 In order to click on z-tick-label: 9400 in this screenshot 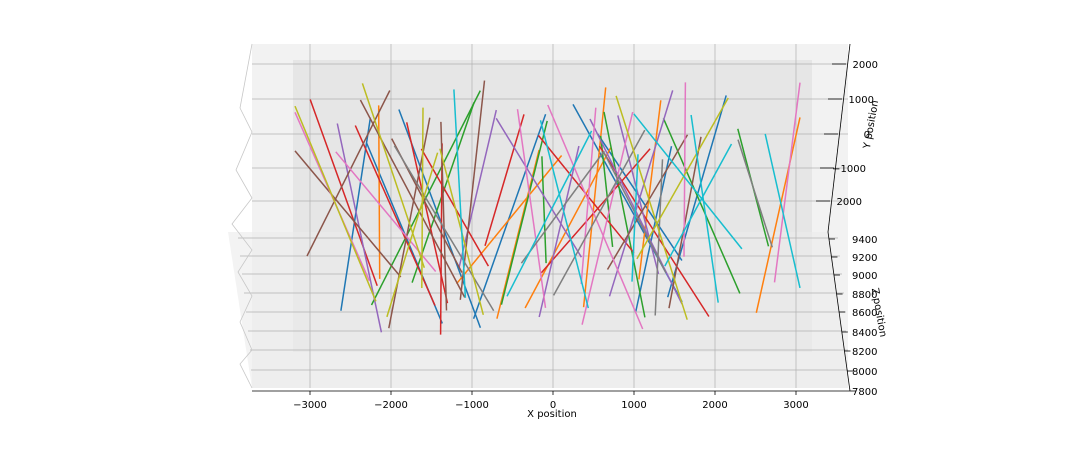, I will do `click(864, 240)`.